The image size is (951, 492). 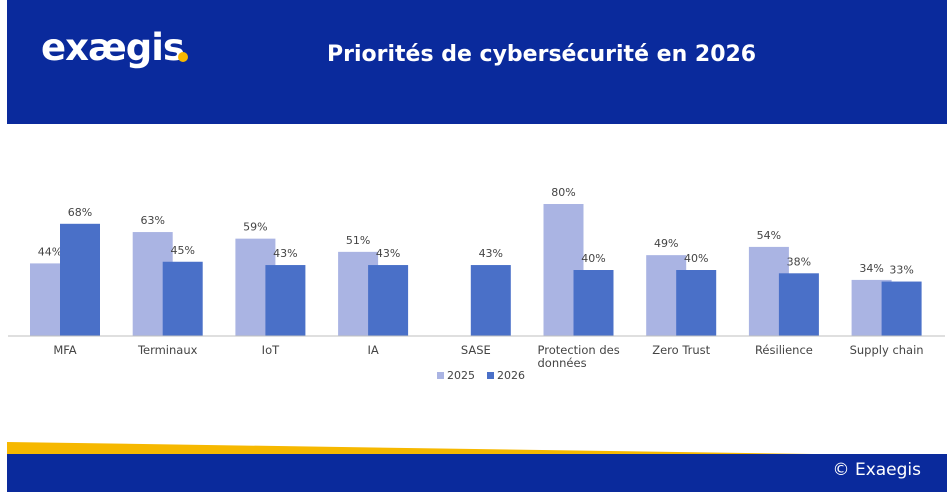 I want to click on data-label-2026-8: 33%, so click(x=901, y=270).